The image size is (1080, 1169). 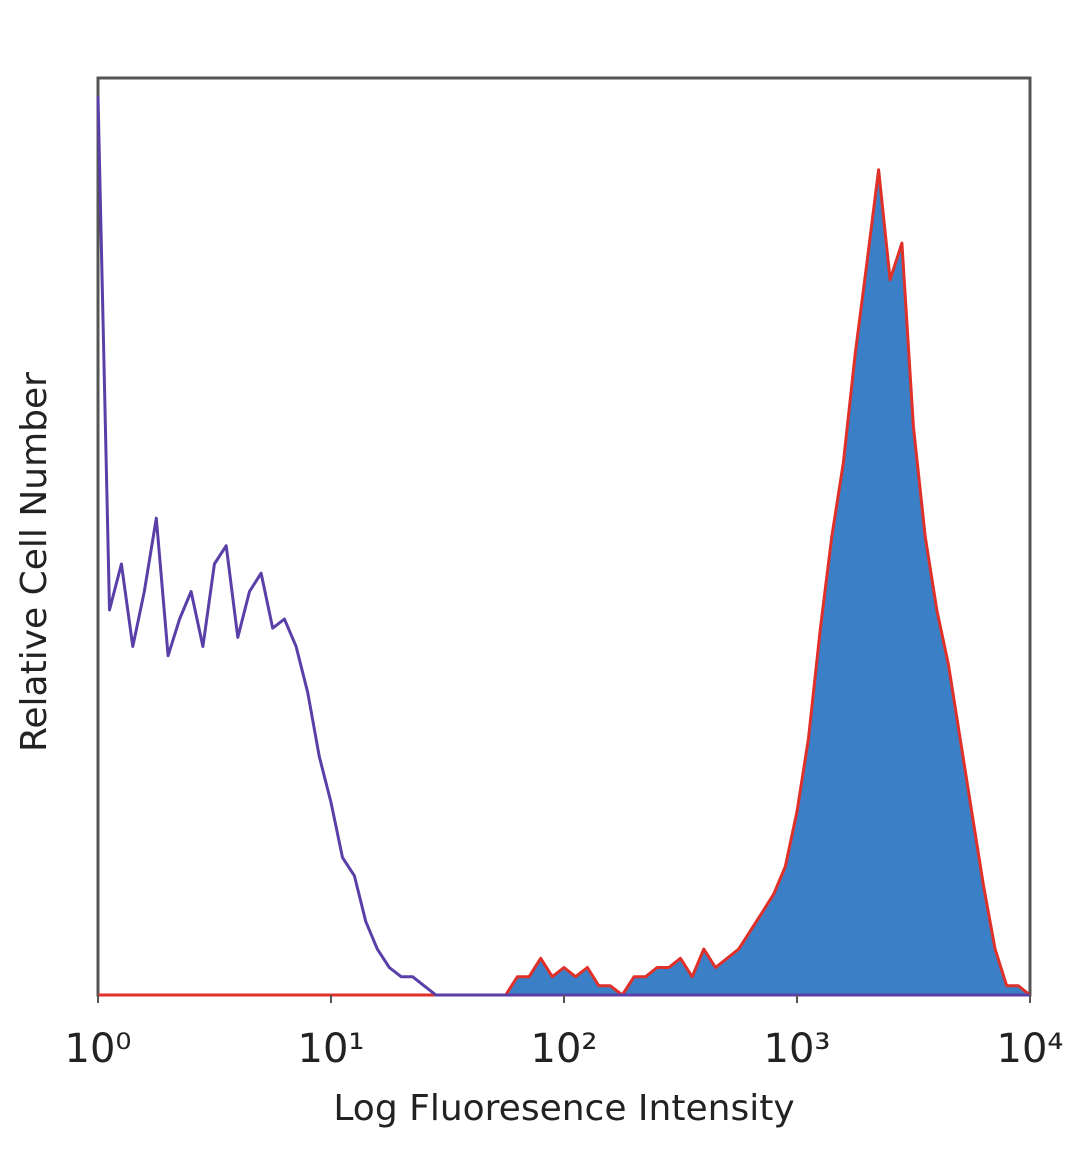 What do you see at coordinates (331, 1049) in the screenshot?
I see `x-tick-label: 10¹` at bounding box center [331, 1049].